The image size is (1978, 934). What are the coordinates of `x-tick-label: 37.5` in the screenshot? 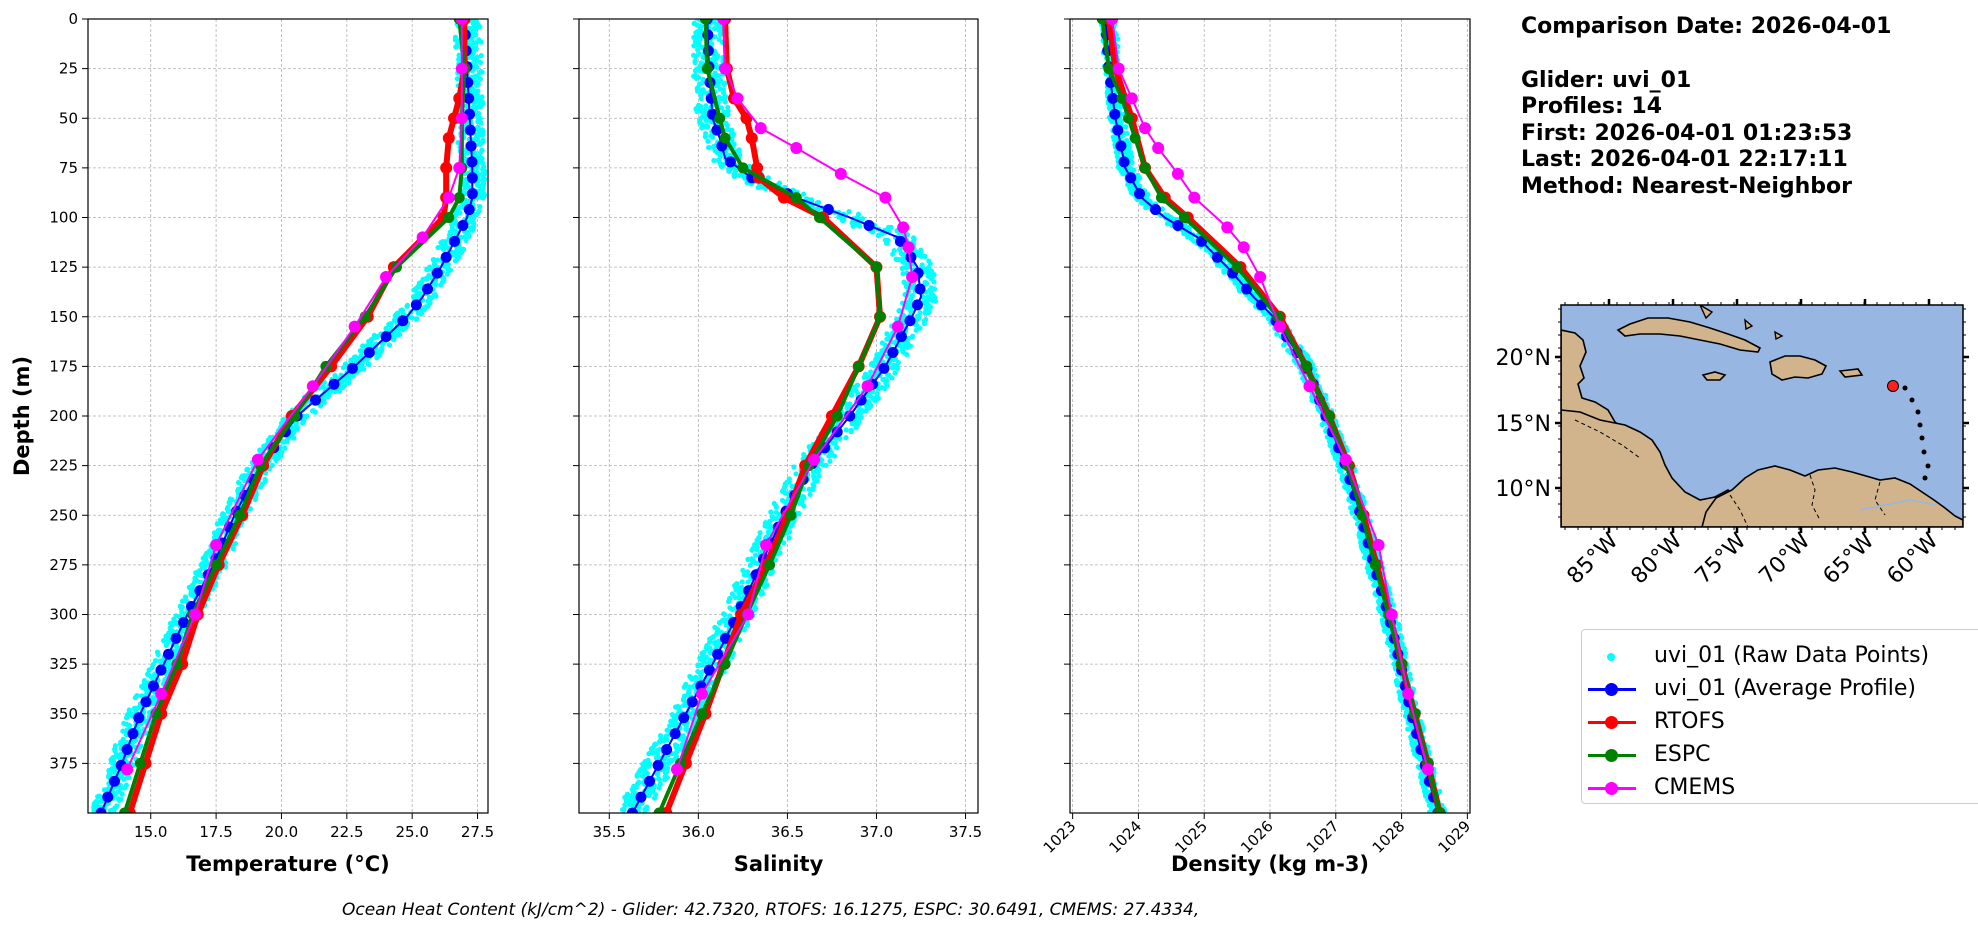 It's located at (965, 832).